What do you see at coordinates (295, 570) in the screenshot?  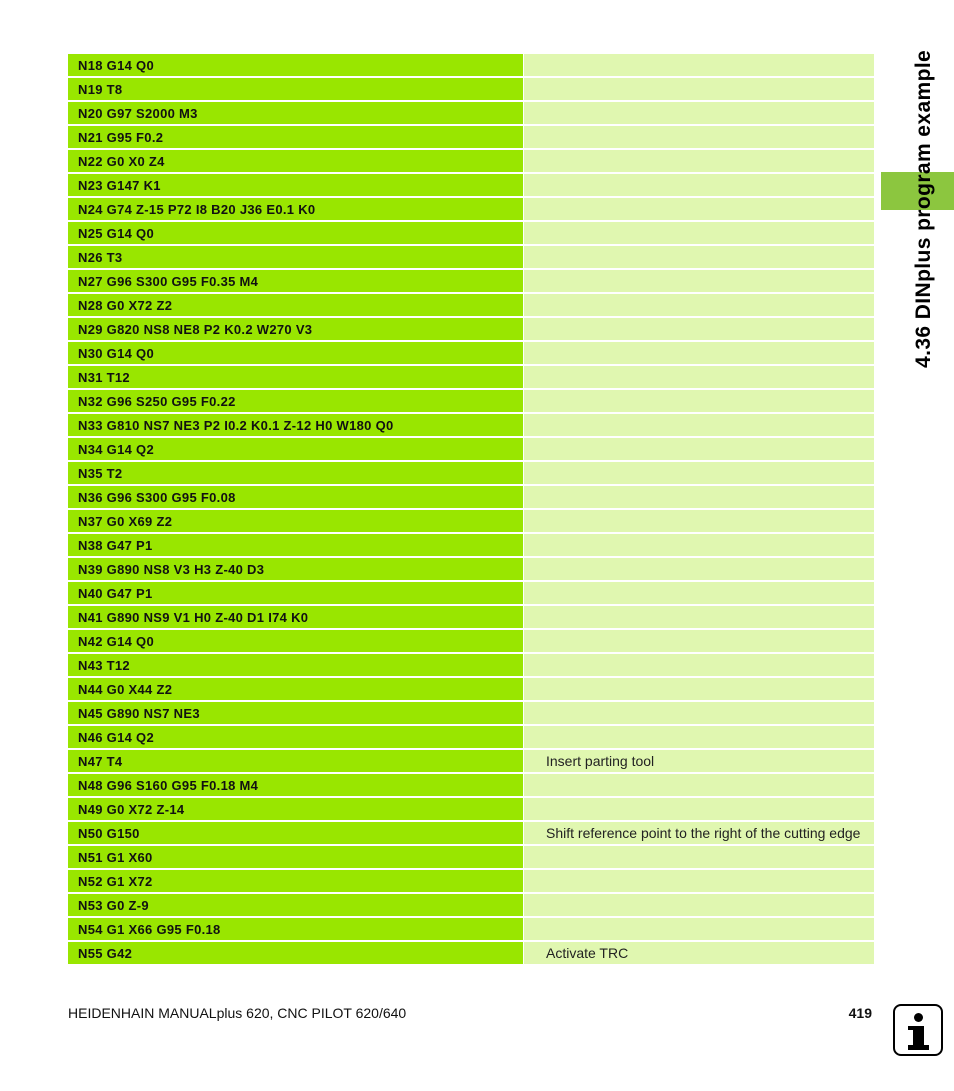 I see `program-code-cell: N39 G890 NS8 V3 H3 Z-40 D3` at bounding box center [295, 570].